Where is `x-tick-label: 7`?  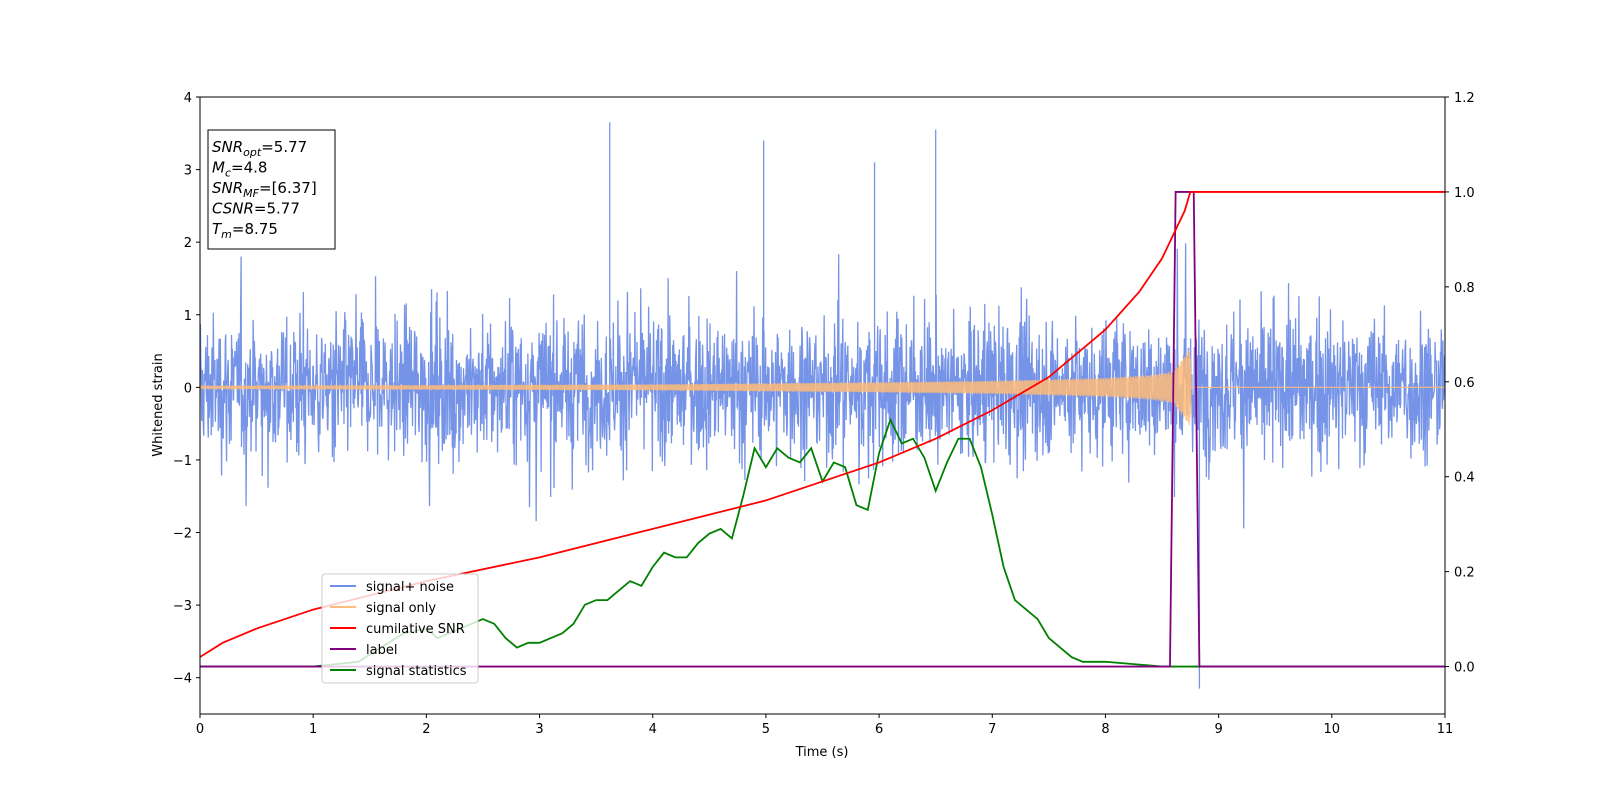 x-tick-label: 7 is located at coordinates (992, 729).